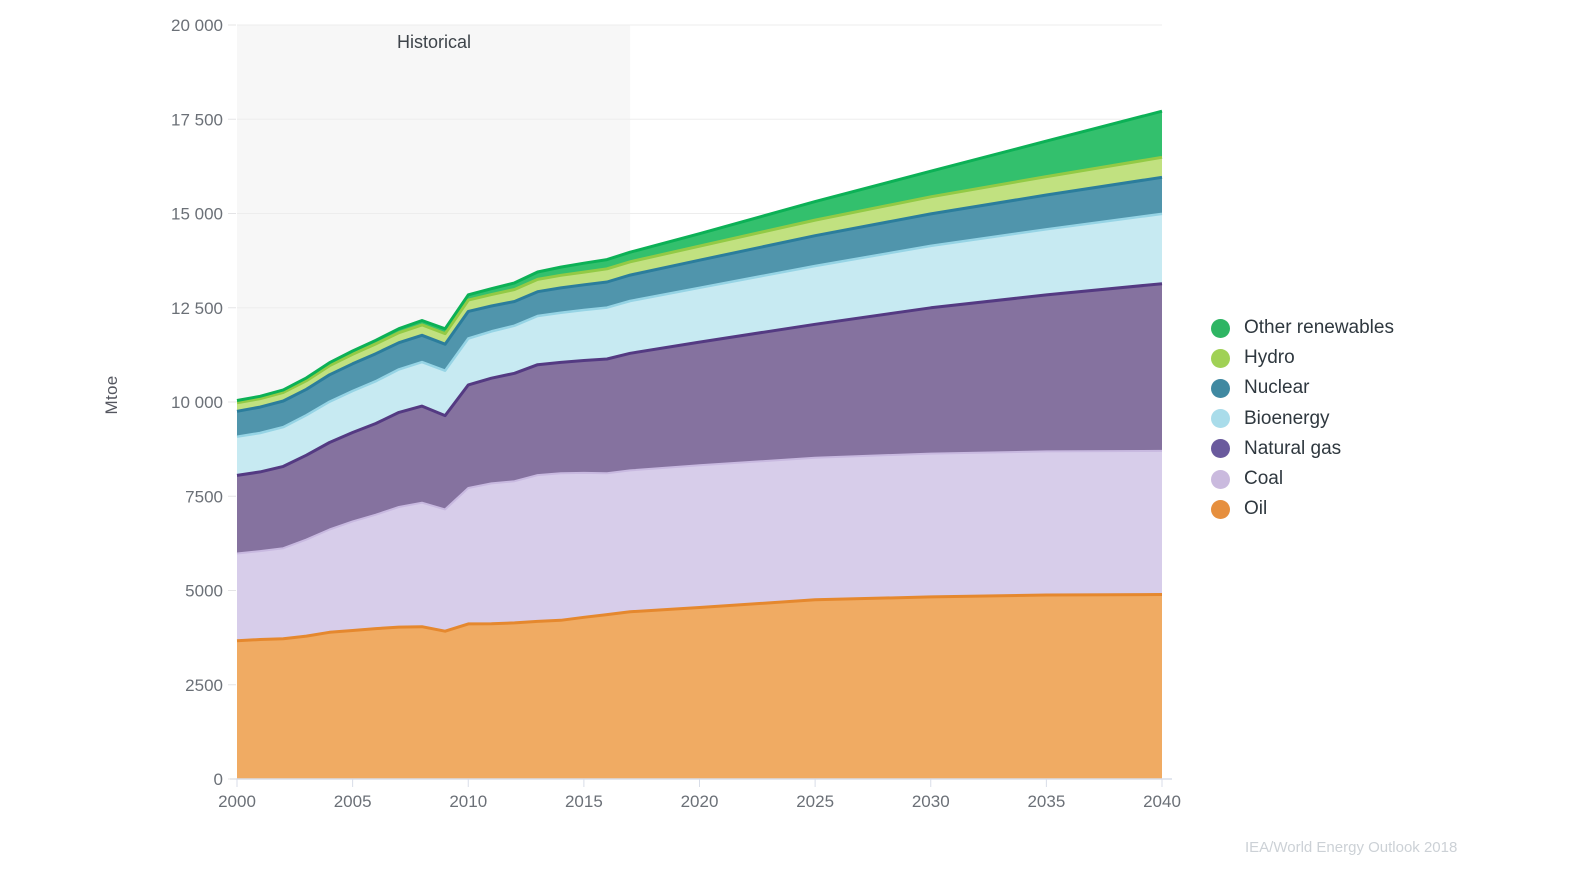  Describe the element at coordinates (468, 801) in the screenshot. I see `x-axis-tick-label: 2010` at that location.